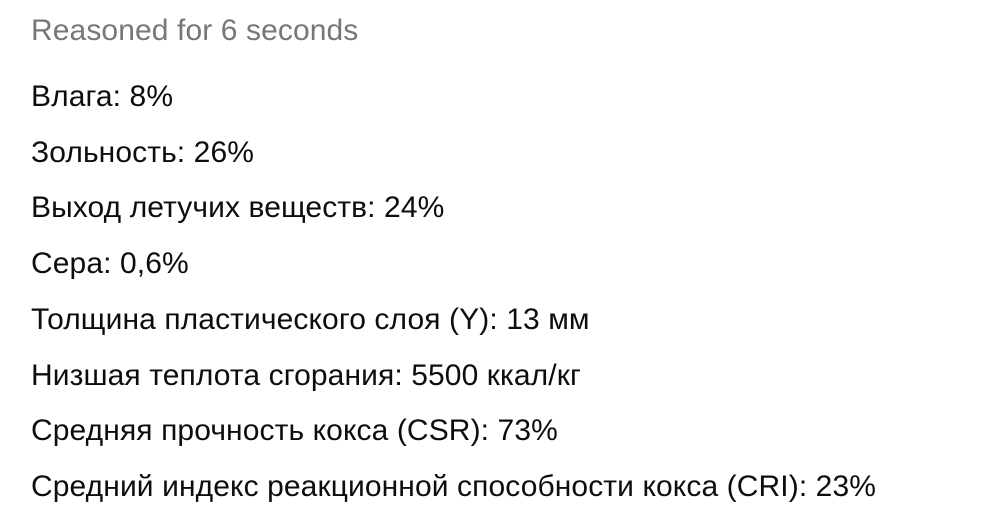 This screenshot has height=530, width=994. I want to click on property-line-volatile-matter: Выход летучих веществ: 24%, so click(238, 208).